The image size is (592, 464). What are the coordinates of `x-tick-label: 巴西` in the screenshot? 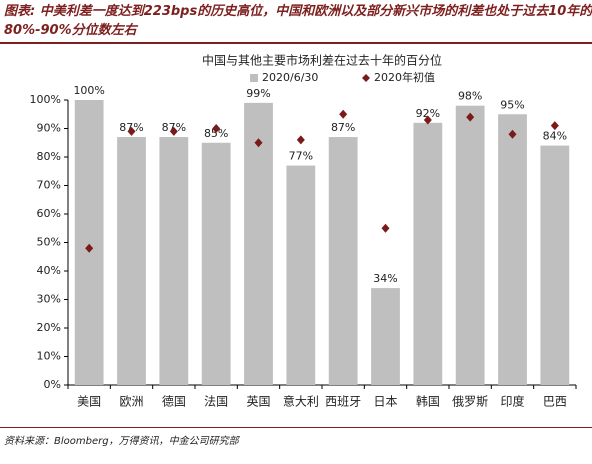 It's located at (555, 402).